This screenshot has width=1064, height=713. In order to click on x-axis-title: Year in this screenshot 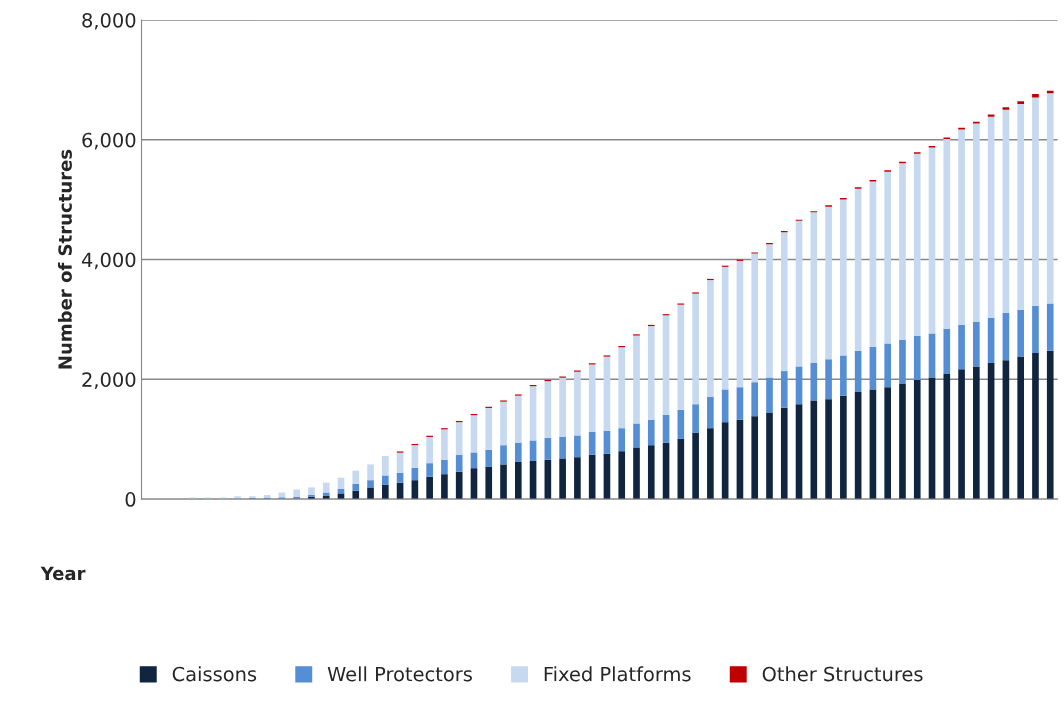, I will do `click(63, 573)`.